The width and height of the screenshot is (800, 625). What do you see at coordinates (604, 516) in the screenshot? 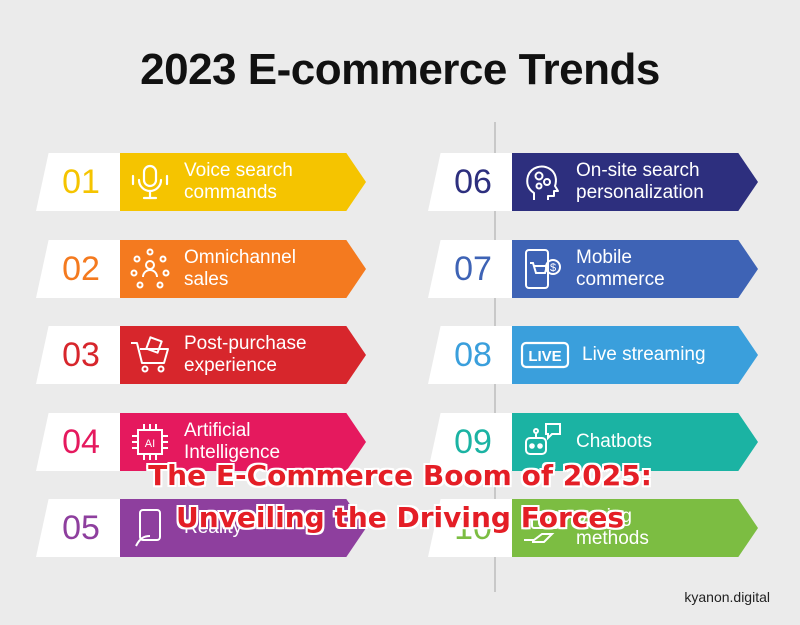
I see `trend-label-line1: paying` at bounding box center [604, 516].